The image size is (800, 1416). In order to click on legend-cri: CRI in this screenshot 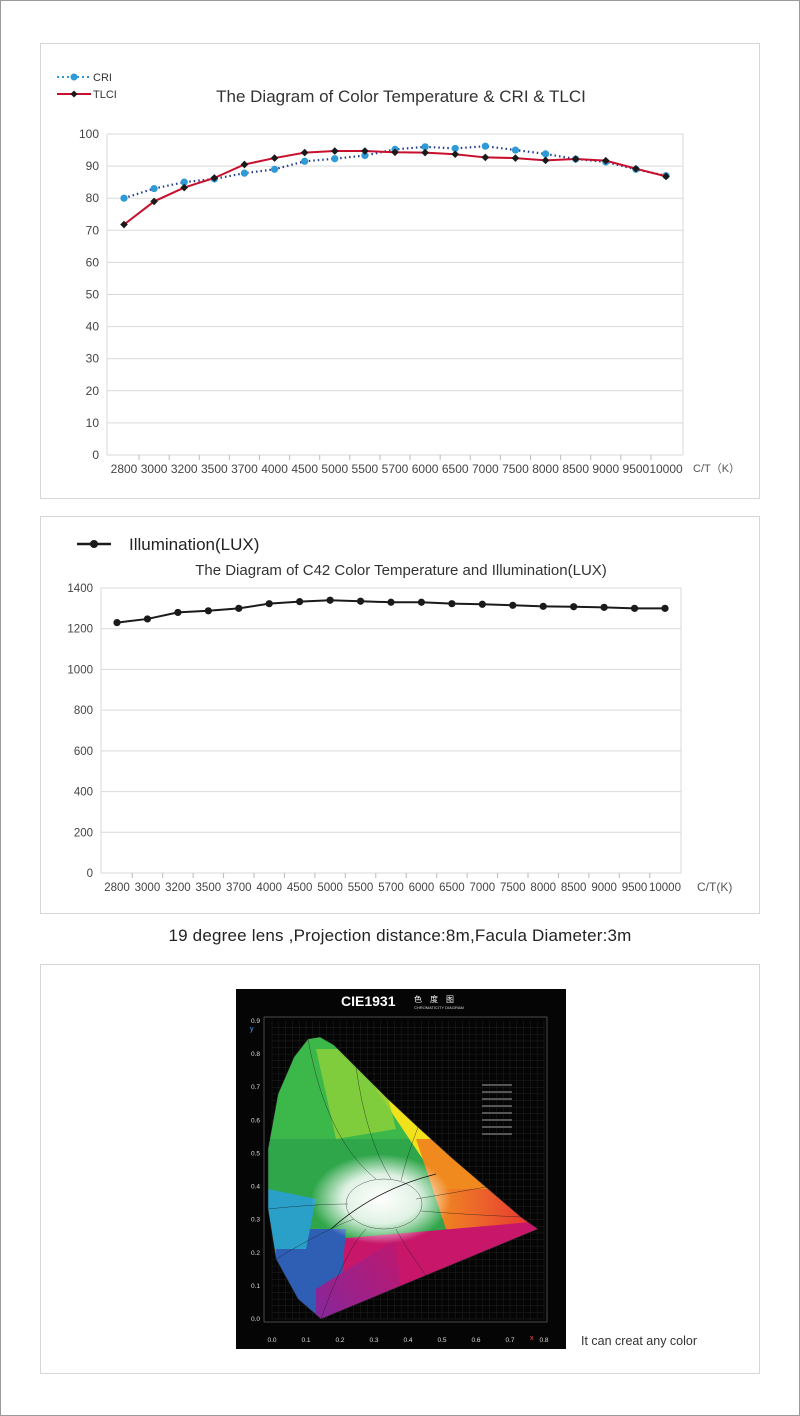, I will do `click(102, 78)`.